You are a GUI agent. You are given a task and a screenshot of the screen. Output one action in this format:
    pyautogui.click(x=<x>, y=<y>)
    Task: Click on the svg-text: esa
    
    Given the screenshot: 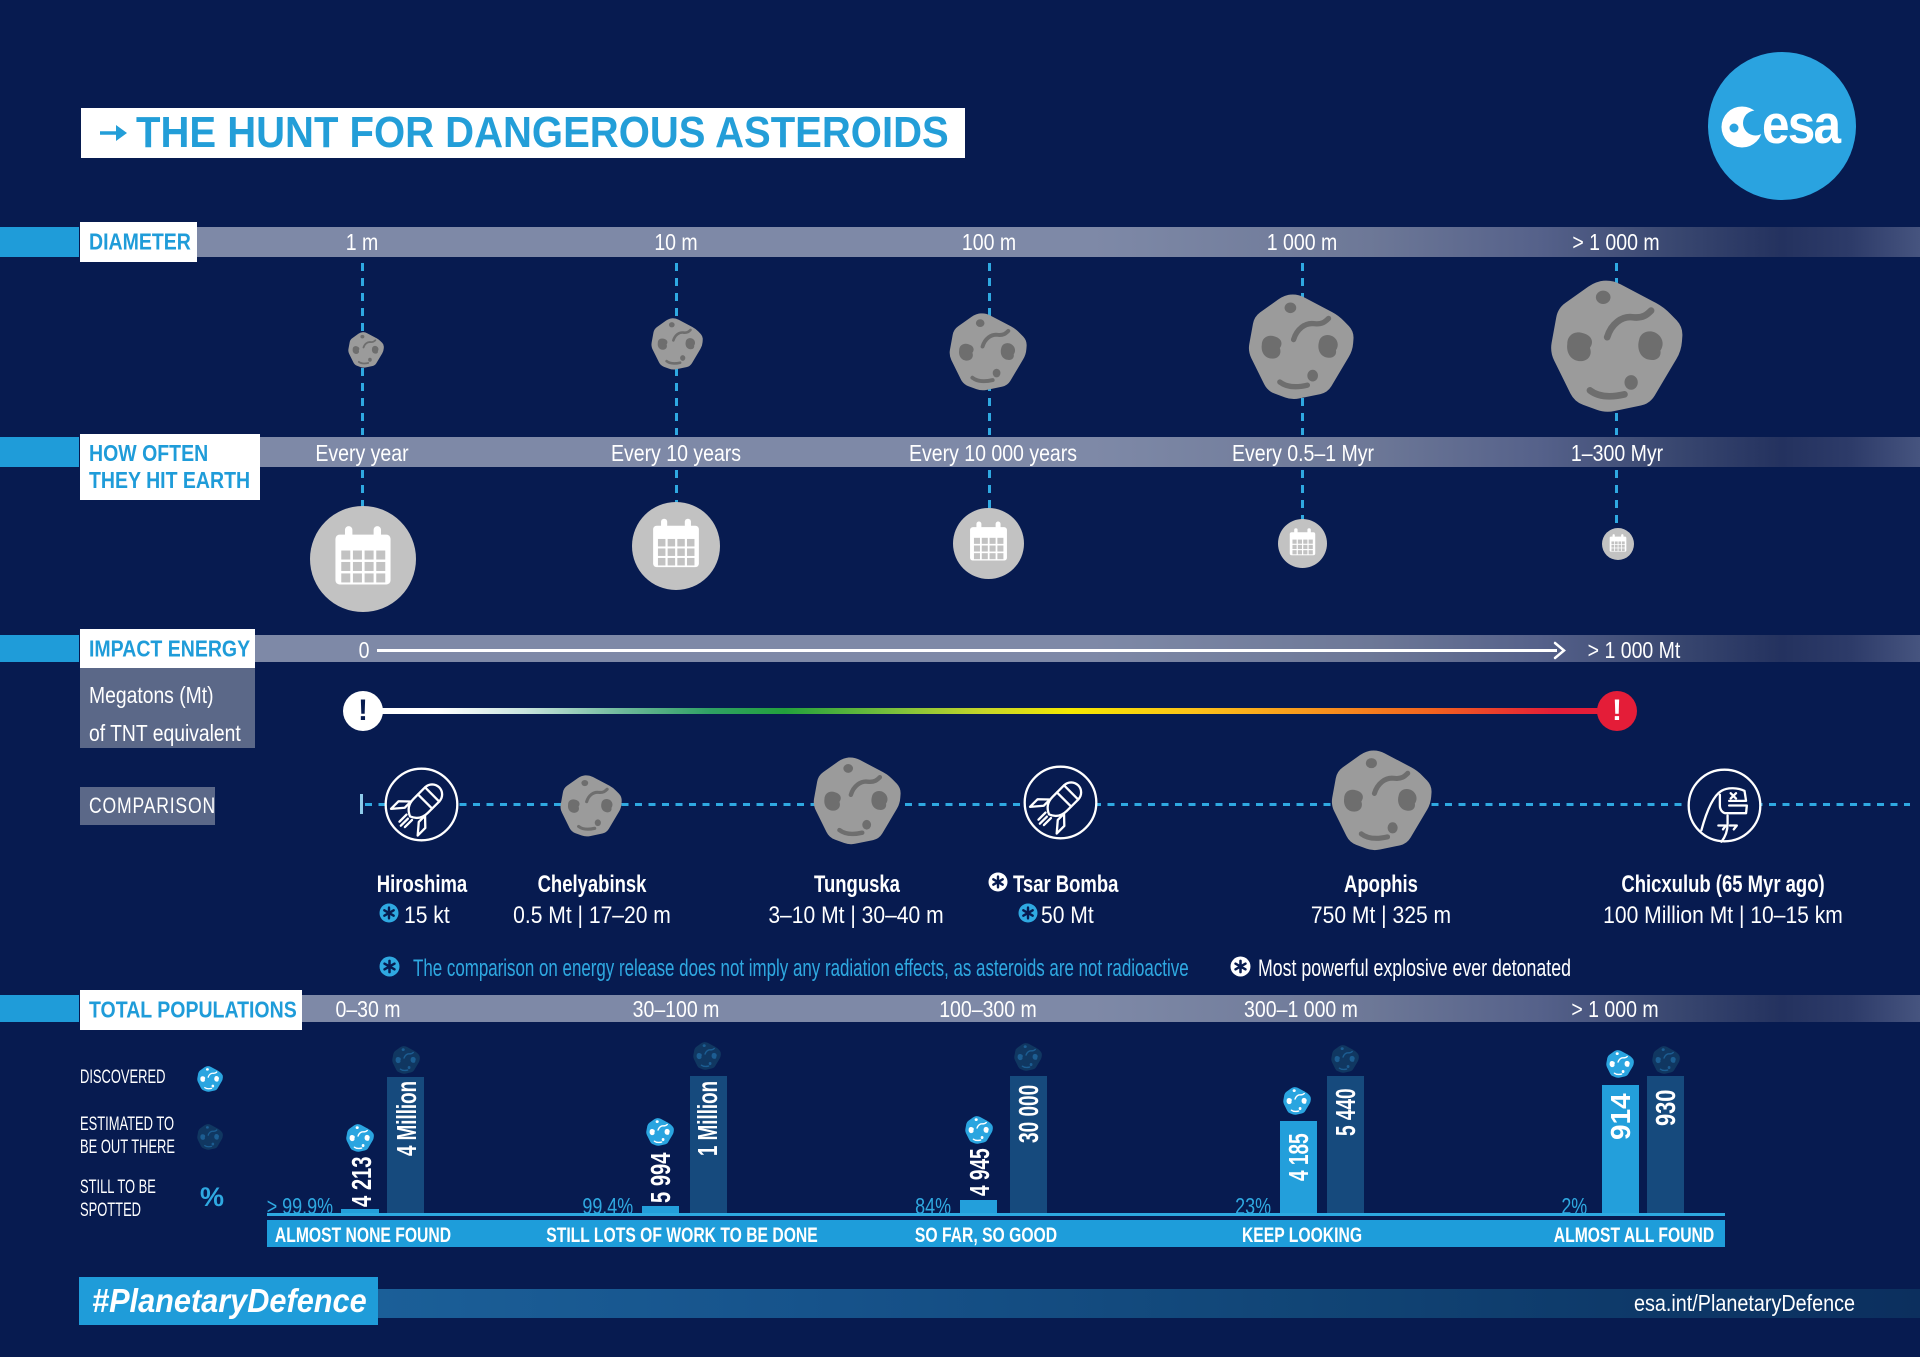 What is the action you would take?
    pyautogui.click(x=1802, y=125)
    